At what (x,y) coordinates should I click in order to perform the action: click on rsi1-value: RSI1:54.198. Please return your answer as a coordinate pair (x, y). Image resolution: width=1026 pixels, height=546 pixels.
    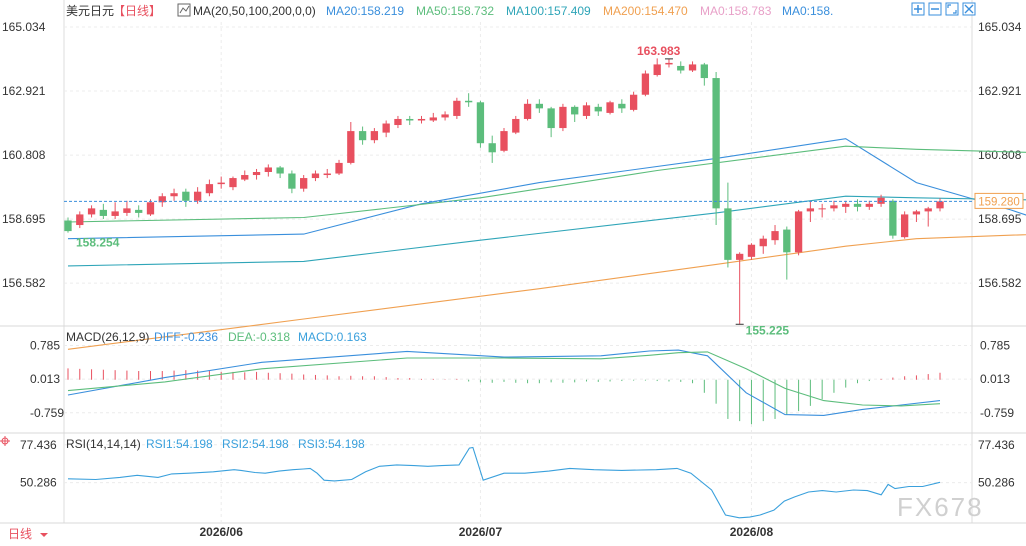
    Looking at the image, I should click on (179, 444).